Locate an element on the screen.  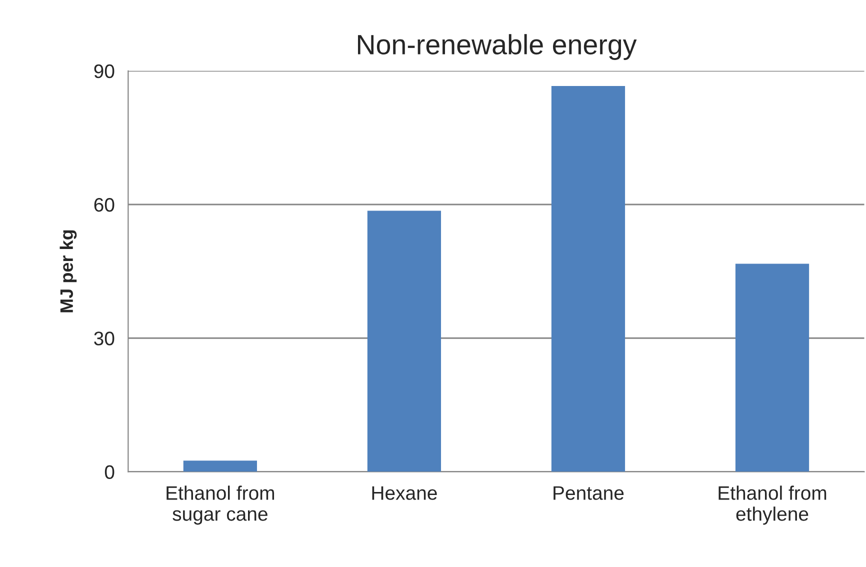
y-tick-label: 90 is located at coordinates (104, 71).